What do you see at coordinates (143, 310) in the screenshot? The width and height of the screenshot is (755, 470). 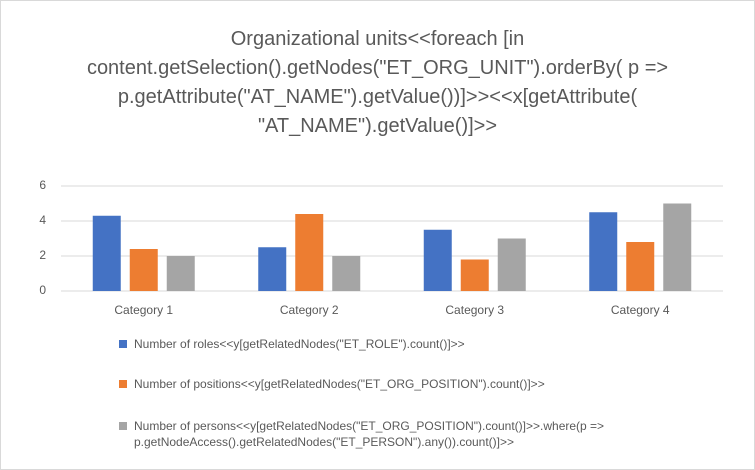 I see `x-tick-label: Category 1` at bounding box center [143, 310].